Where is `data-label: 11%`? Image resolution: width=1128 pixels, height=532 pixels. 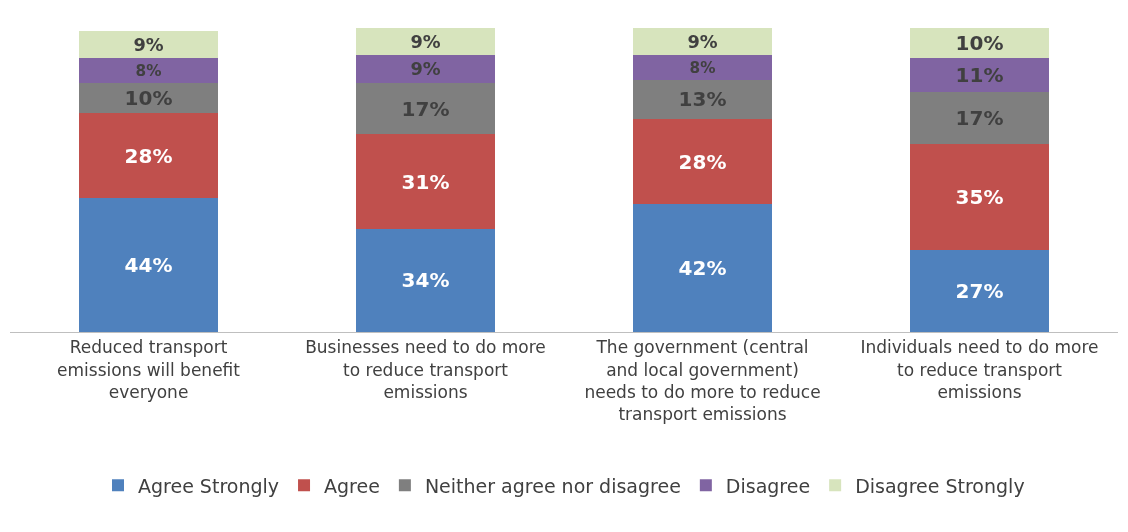
data-label: 11% is located at coordinates (979, 75).